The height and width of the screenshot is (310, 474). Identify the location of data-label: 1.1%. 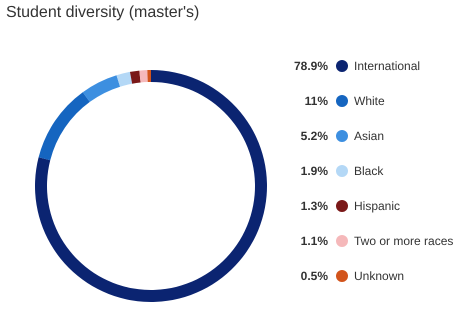
(314, 241).